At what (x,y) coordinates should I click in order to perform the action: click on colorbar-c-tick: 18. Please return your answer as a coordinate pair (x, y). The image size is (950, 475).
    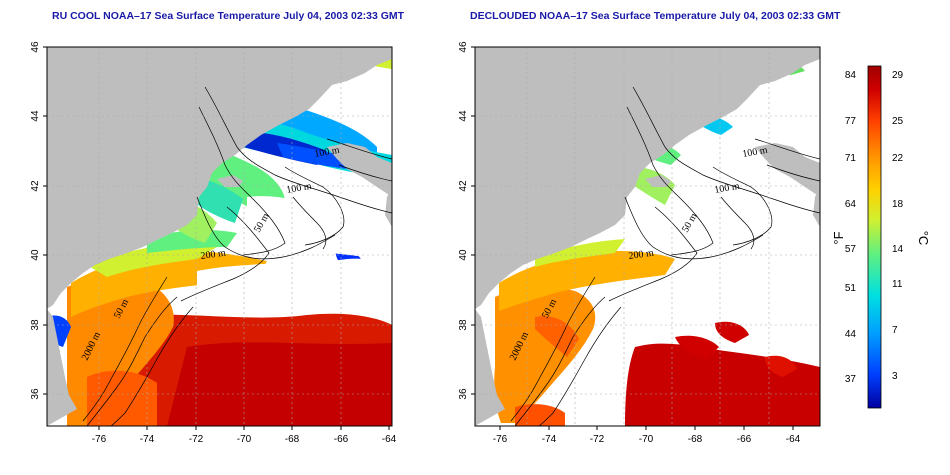
    Looking at the image, I should click on (898, 204).